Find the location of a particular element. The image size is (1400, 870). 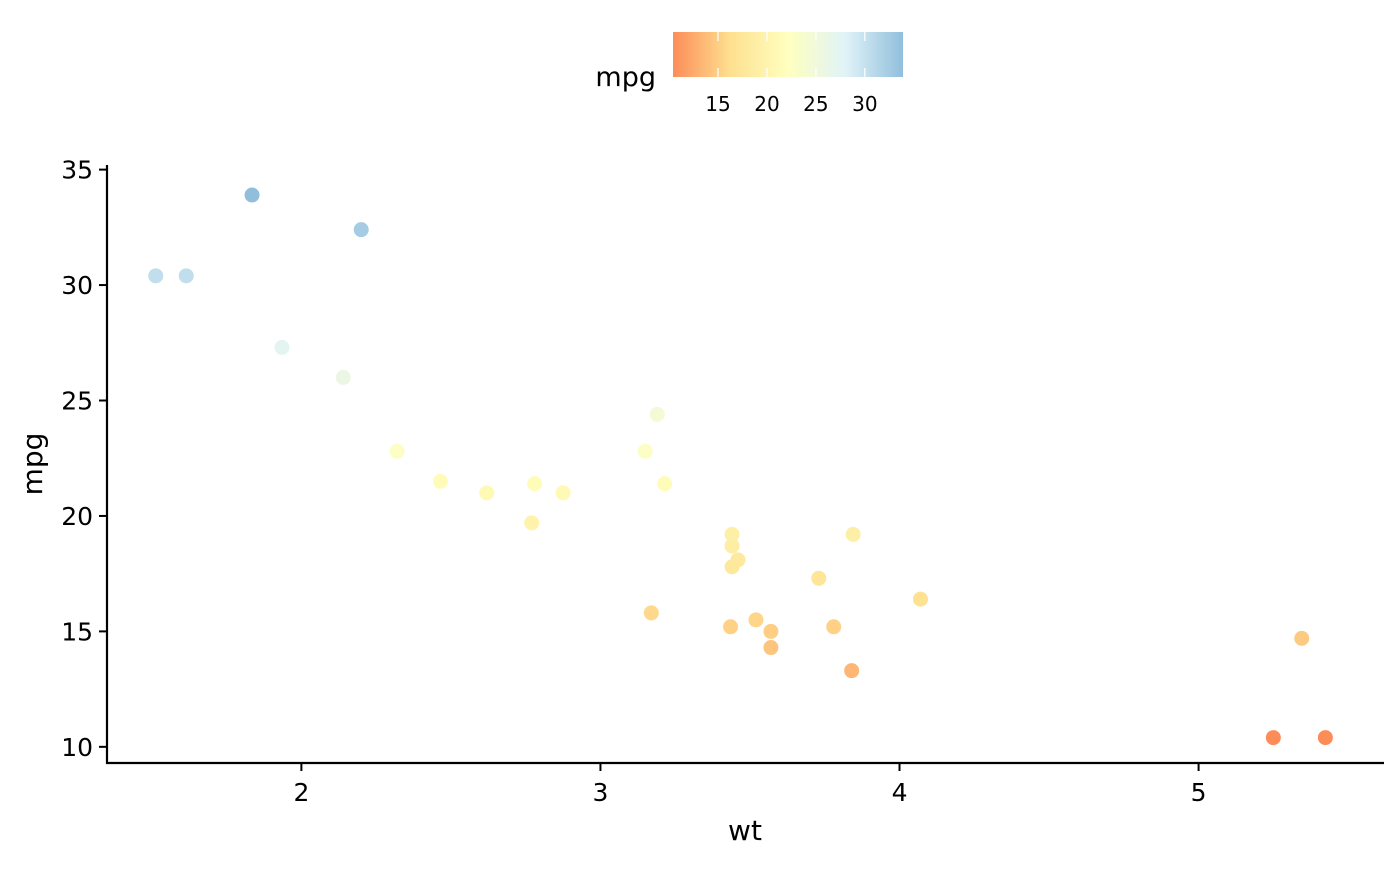

y-tick-label: 15 is located at coordinates (77, 631).